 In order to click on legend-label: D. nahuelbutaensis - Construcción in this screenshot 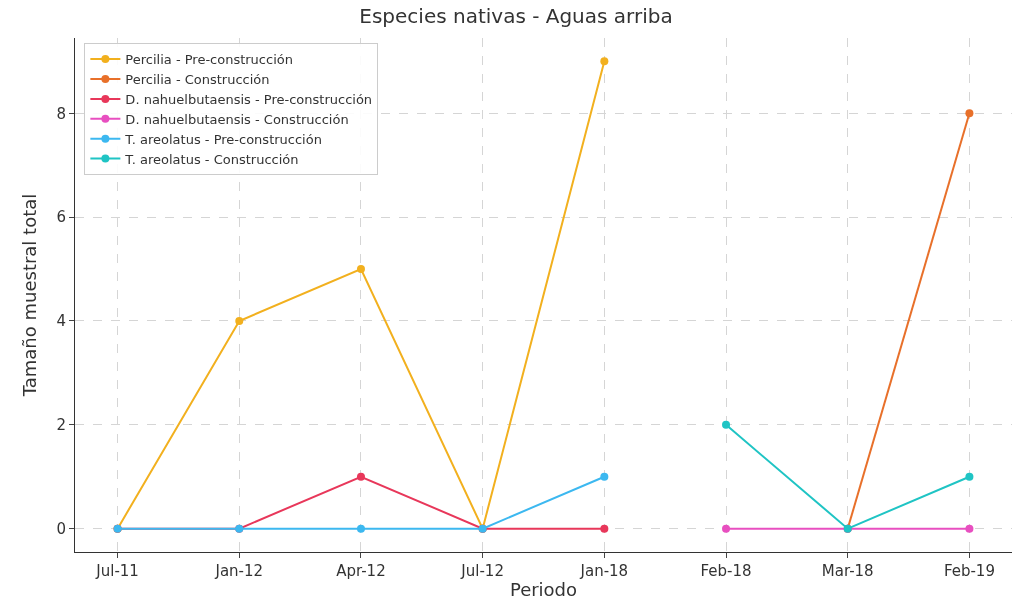, I will do `click(237, 119)`.